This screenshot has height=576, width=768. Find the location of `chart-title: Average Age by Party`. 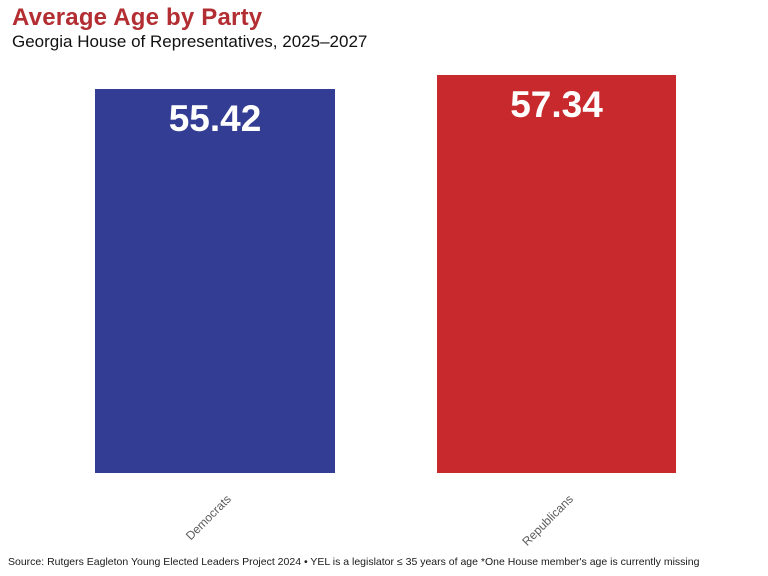

chart-title: Average Age by Party is located at coordinates (137, 17).